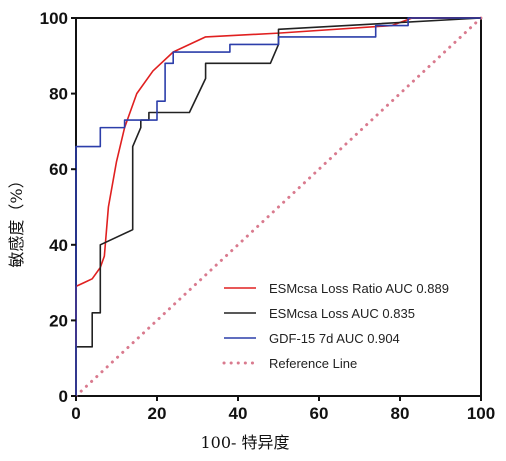  I want to click on y-tick-label: 100, so click(54, 18).